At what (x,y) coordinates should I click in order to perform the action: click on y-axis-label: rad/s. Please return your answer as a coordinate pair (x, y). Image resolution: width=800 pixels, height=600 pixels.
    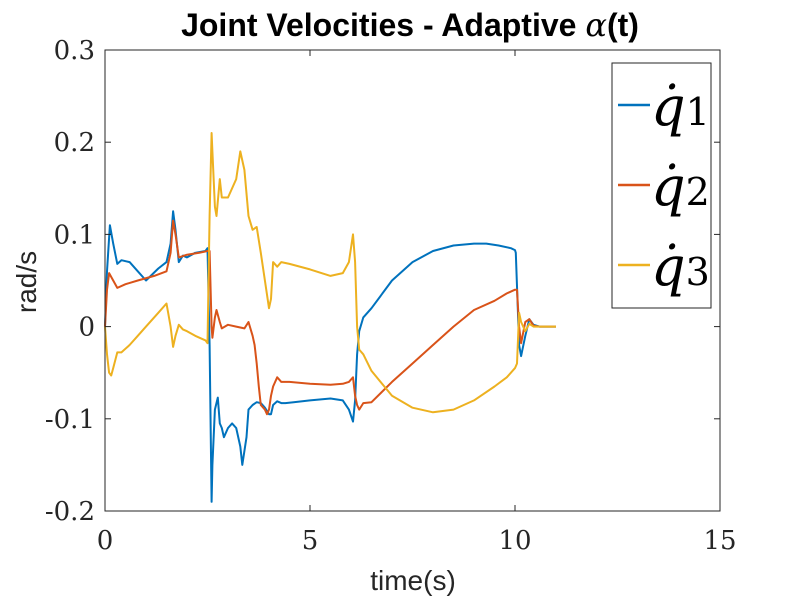
    Looking at the image, I should click on (26, 282).